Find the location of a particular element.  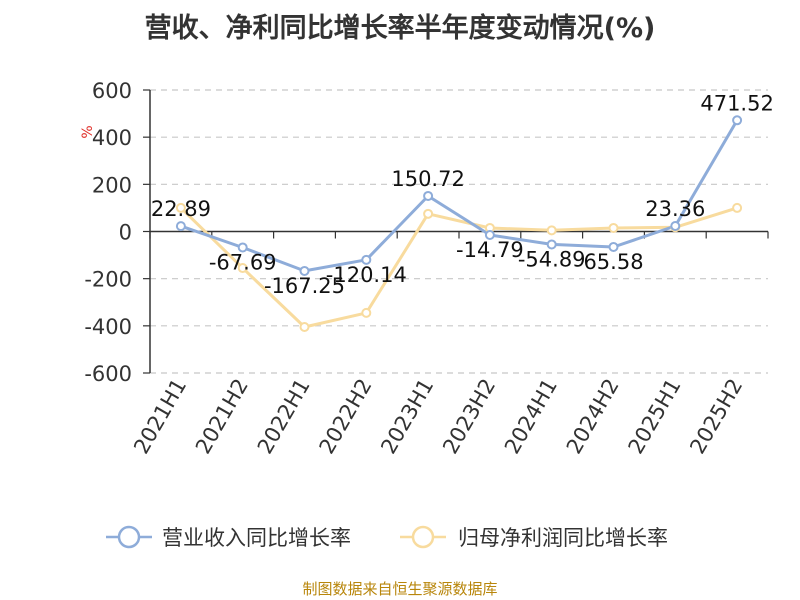

data-label: -67.69 is located at coordinates (243, 262).